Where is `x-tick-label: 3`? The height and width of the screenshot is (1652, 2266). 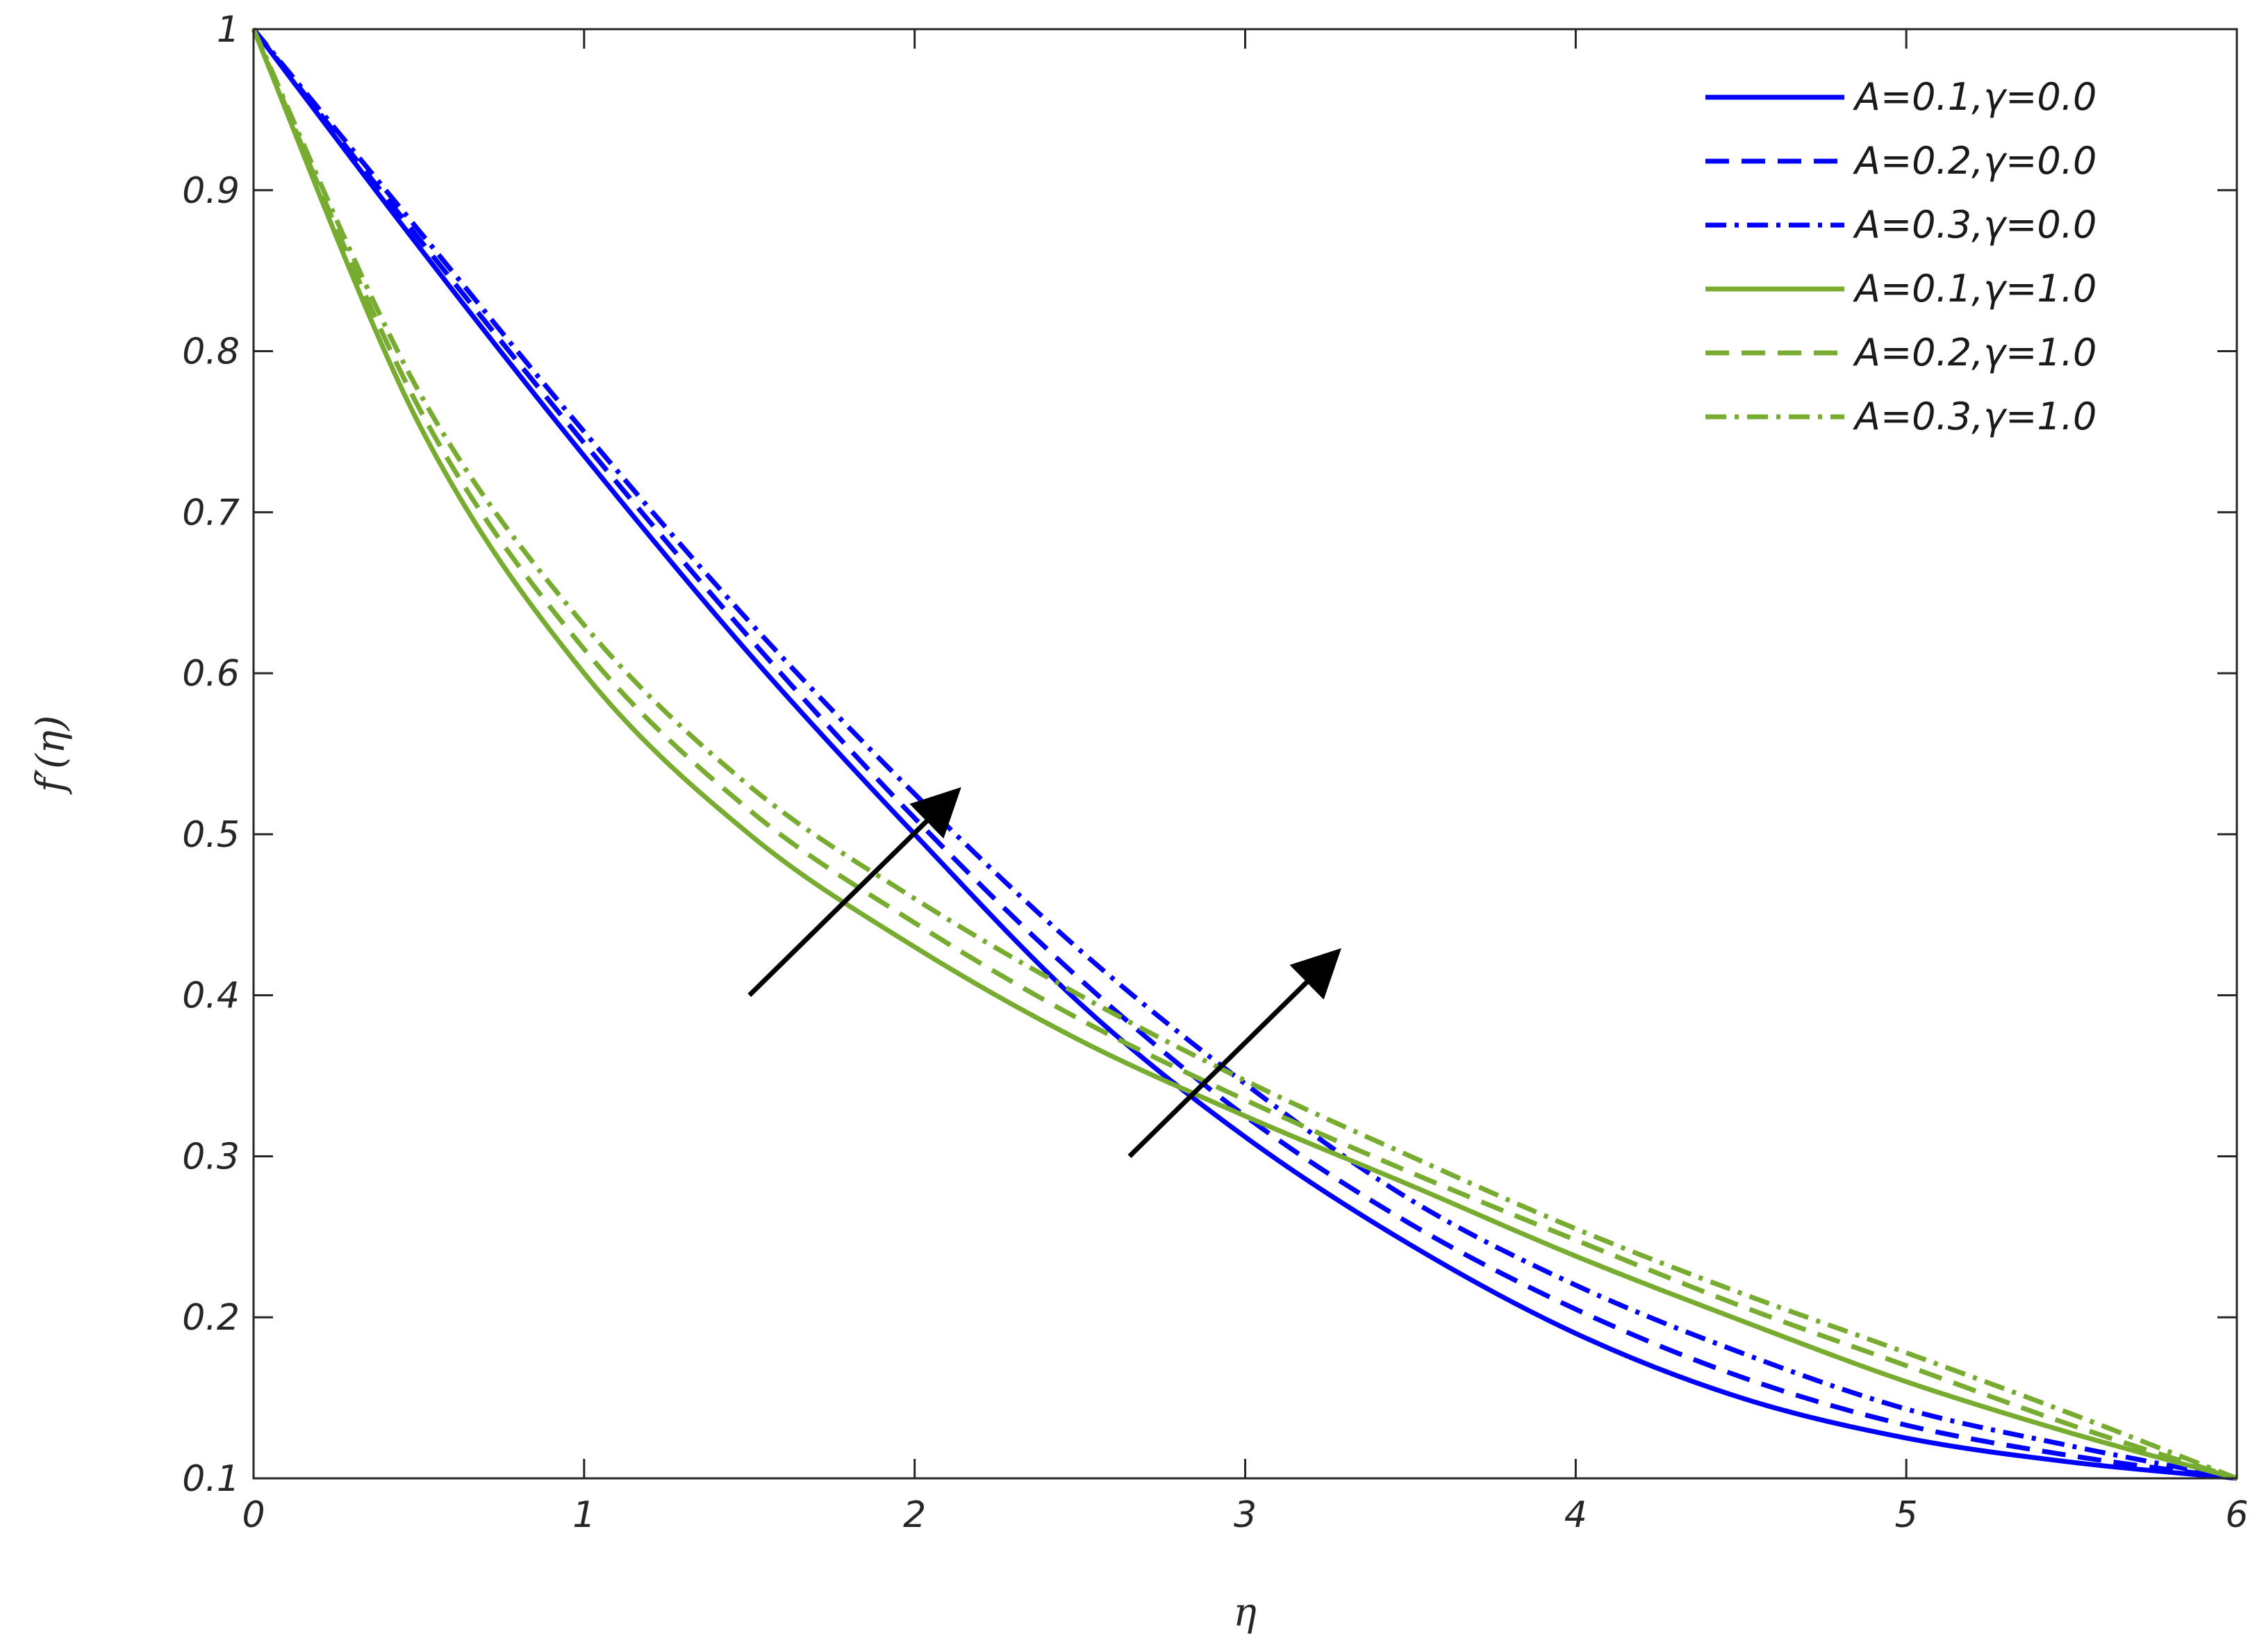
x-tick-label: 3 is located at coordinates (1245, 1515).